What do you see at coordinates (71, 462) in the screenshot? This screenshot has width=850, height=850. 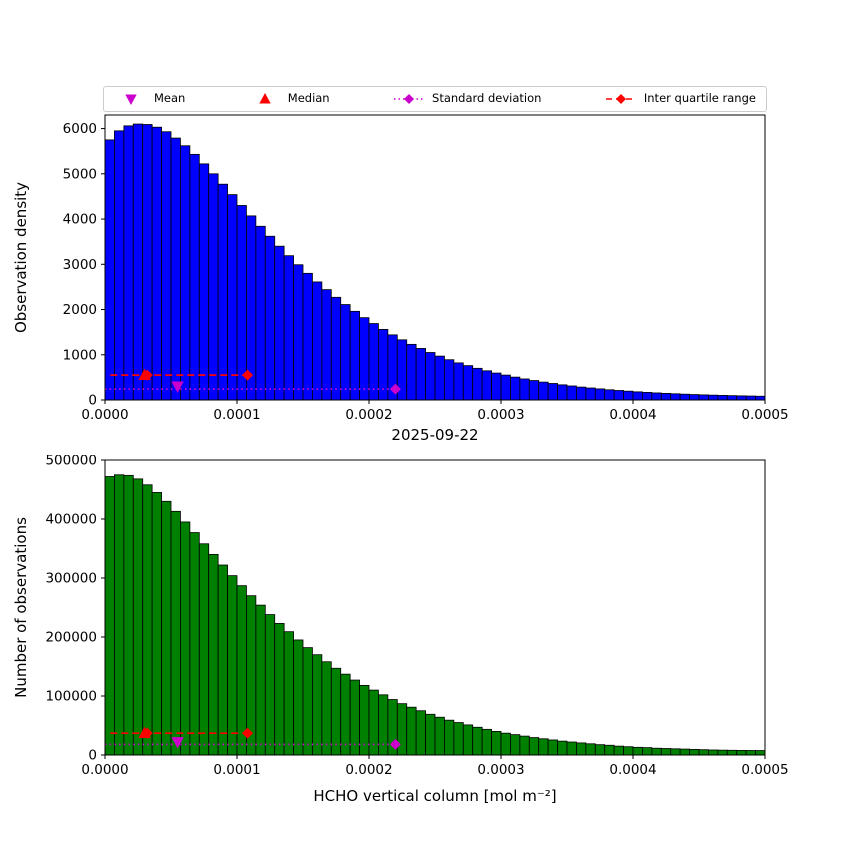 I see `y-tick-label: 500000` at bounding box center [71, 462].